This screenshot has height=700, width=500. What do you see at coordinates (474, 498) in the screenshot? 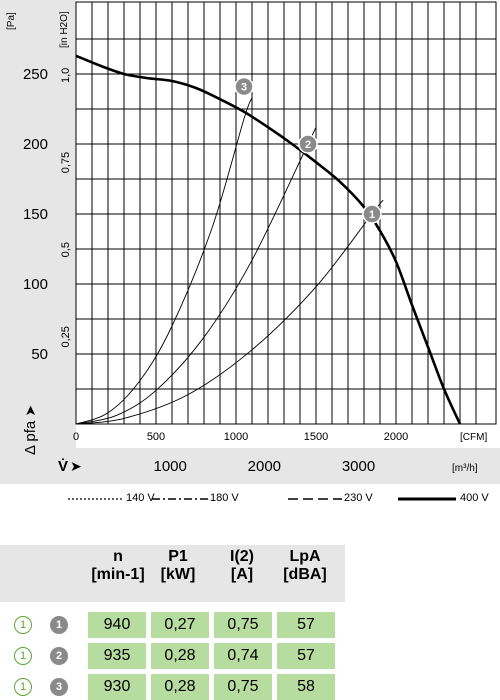
I see `legend-label: 400 V` at bounding box center [474, 498].